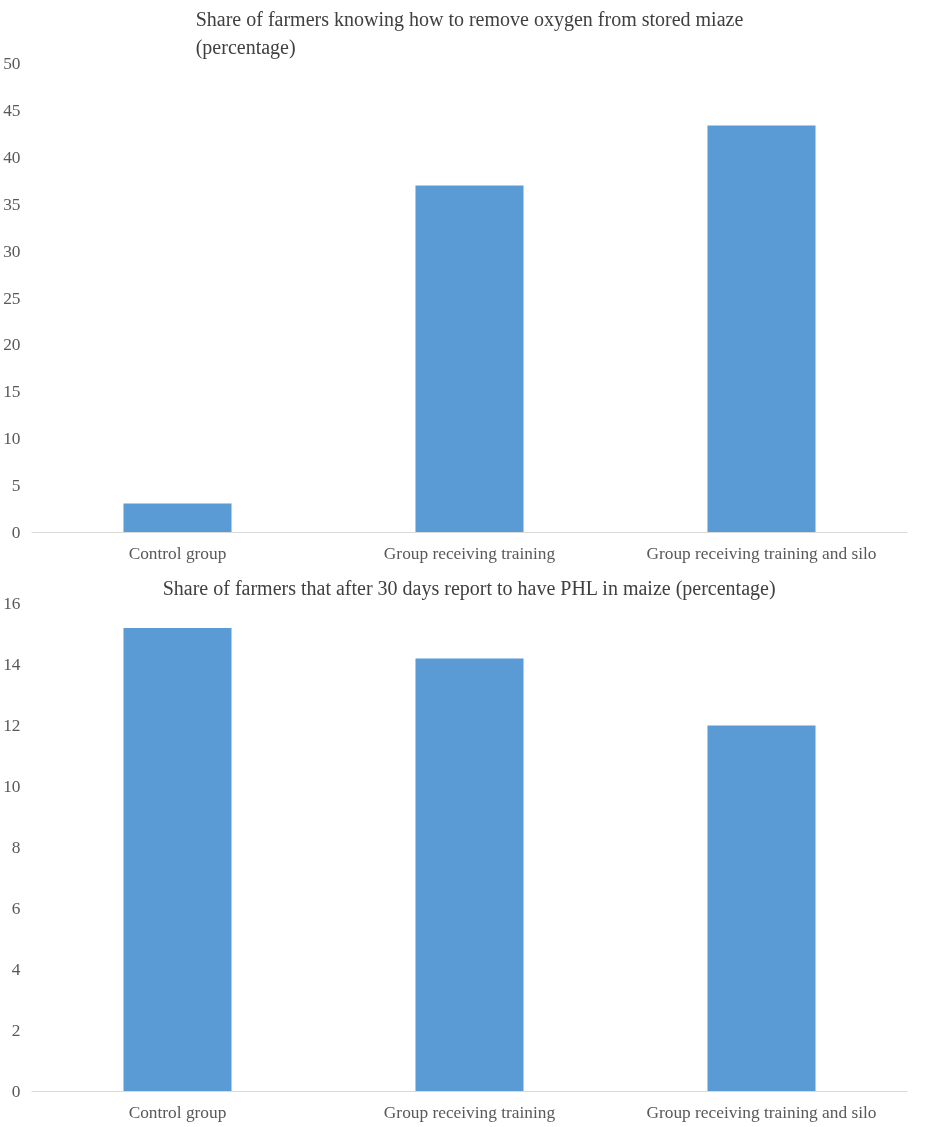  What do you see at coordinates (12, 664) in the screenshot?
I see `y-tick-label: 14` at bounding box center [12, 664].